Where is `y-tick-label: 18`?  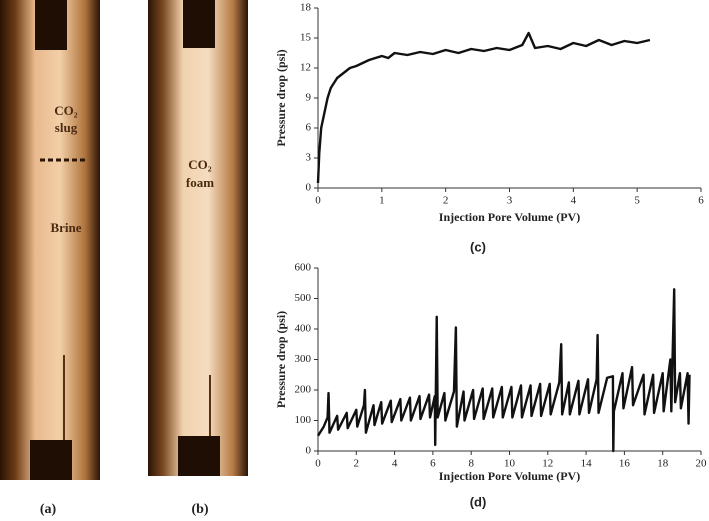 y-tick-label: 18 is located at coordinates (306, 8).